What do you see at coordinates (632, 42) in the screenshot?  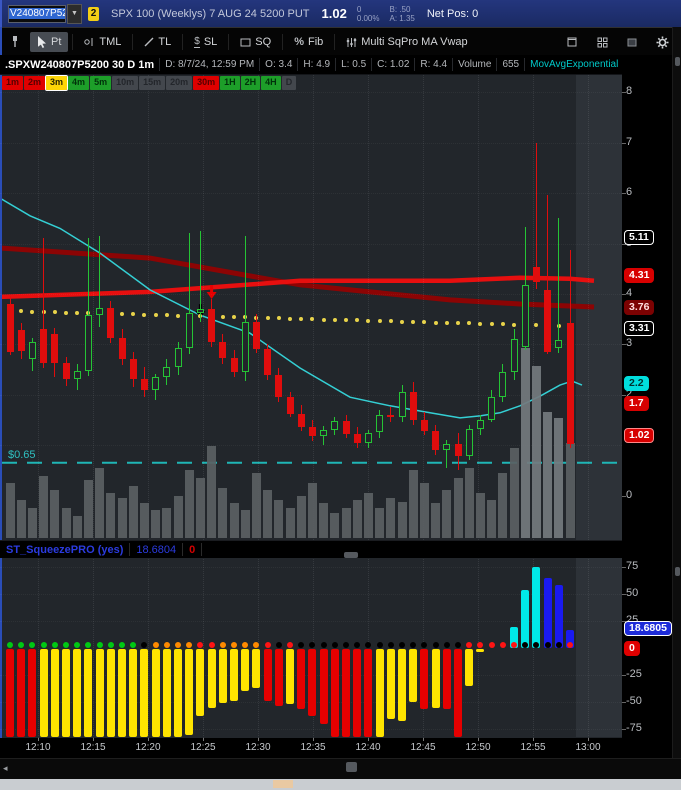 I see `panels-button` at bounding box center [632, 42].